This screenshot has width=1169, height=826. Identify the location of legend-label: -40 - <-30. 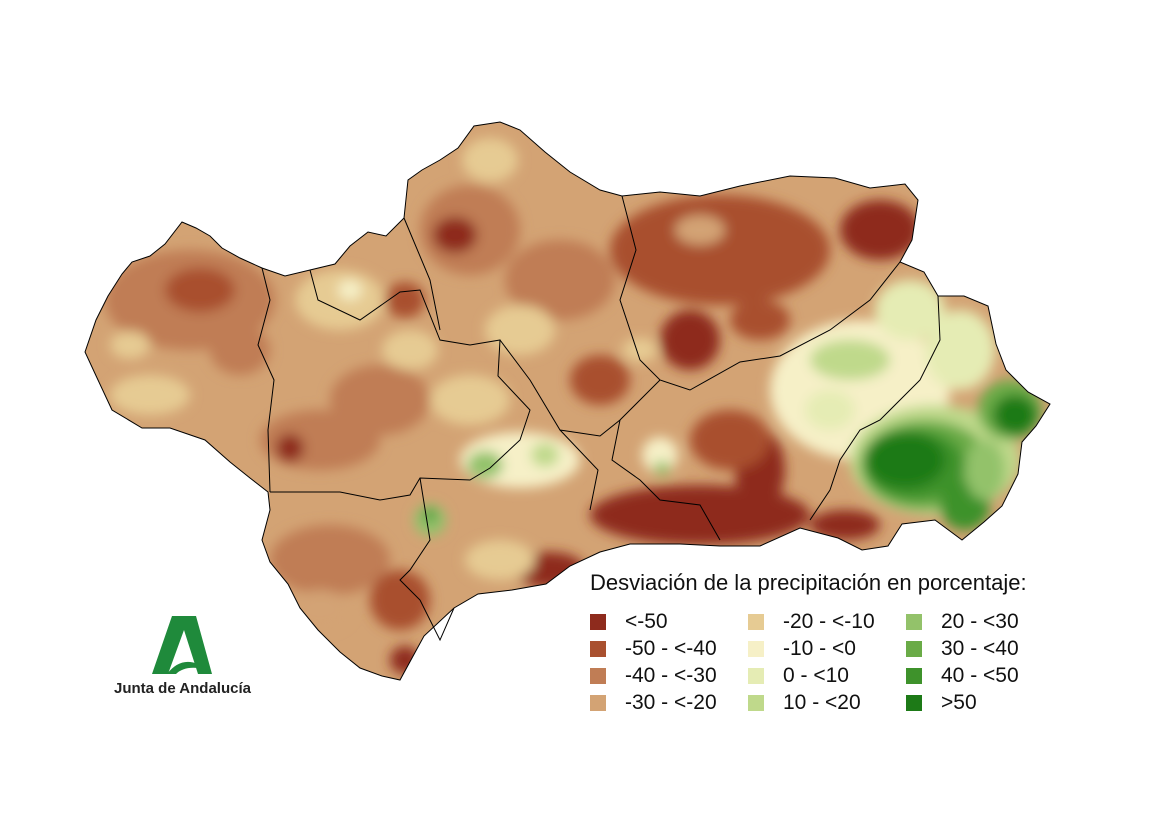
(671, 675).